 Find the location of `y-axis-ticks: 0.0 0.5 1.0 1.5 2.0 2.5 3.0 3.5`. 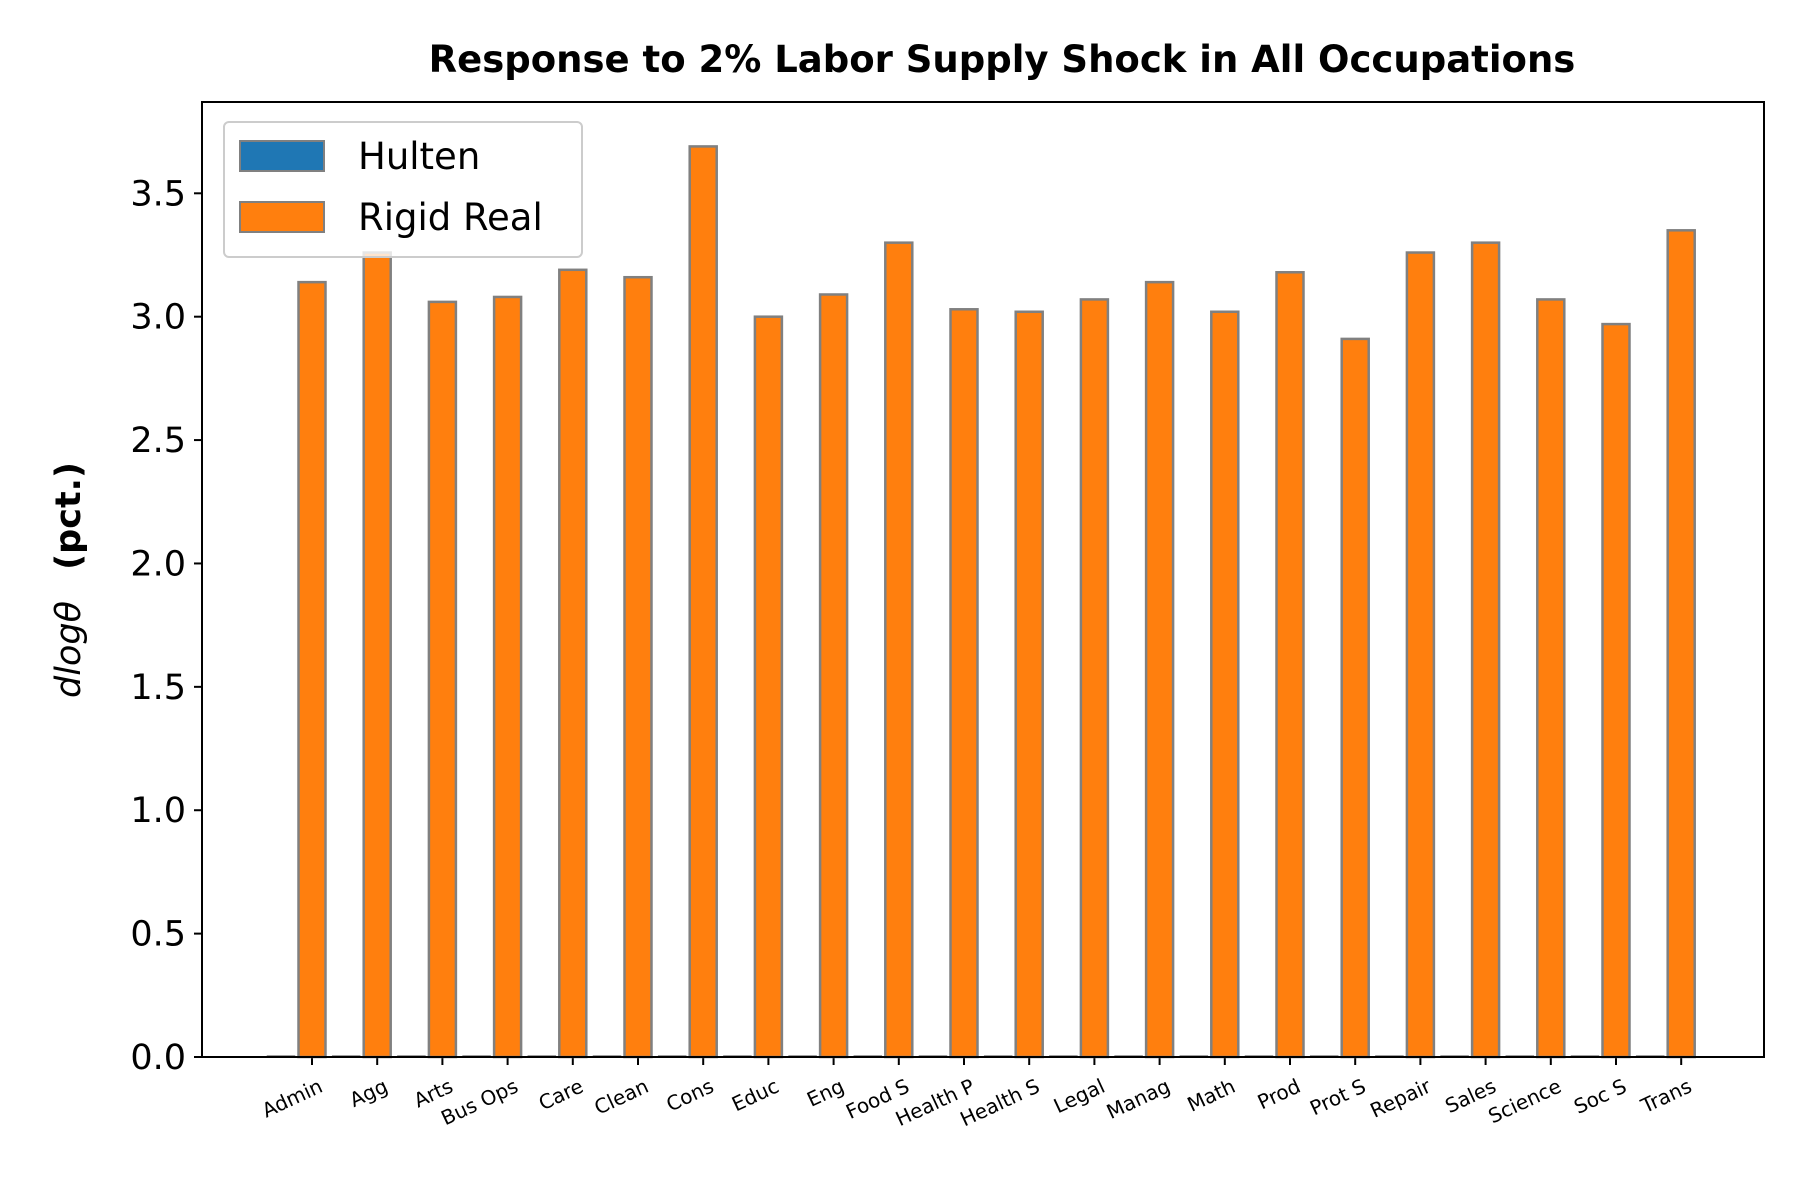

y-axis-ticks: 0.0 0.5 1.0 1.5 2.0 2.5 3.0 3.5 is located at coordinates (166, 626).